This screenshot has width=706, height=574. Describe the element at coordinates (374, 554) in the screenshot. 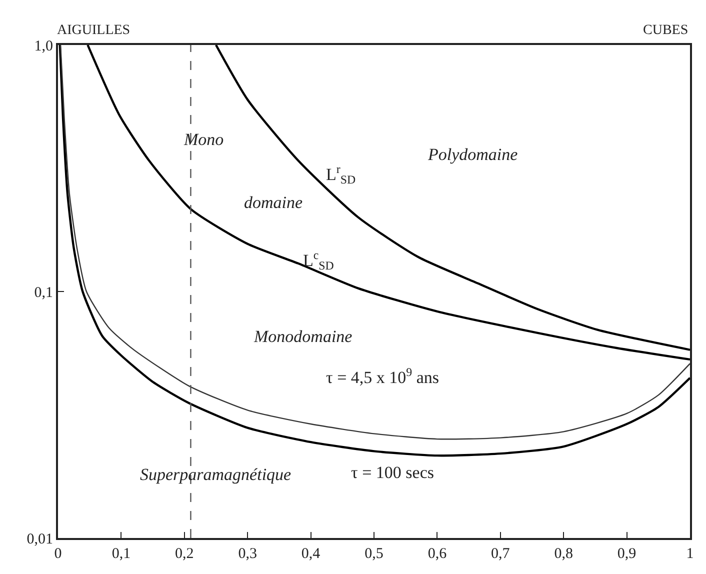

I see `x-tick-label: 0,5` at that location.